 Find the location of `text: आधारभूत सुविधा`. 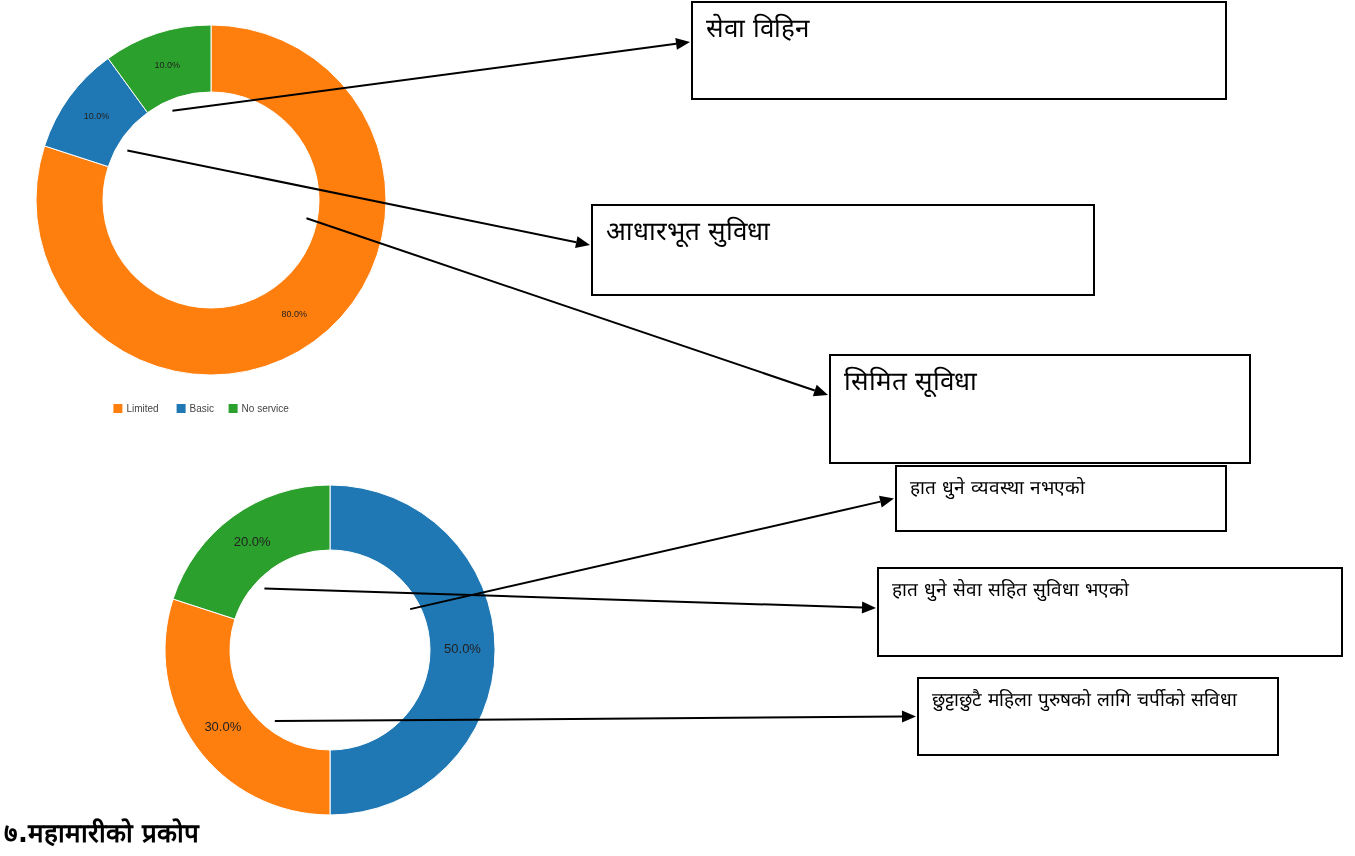

text: आधारभूत सुविधा is located at coordinates (689, 232).